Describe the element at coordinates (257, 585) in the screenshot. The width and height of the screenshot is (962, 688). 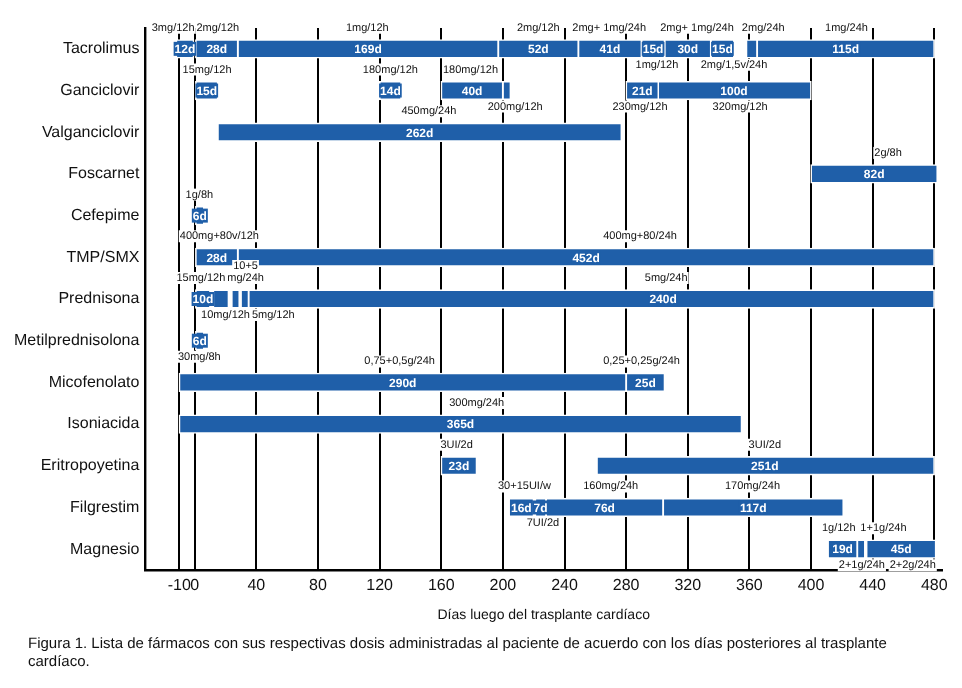
I see `x-tick-label: 40` at that location.